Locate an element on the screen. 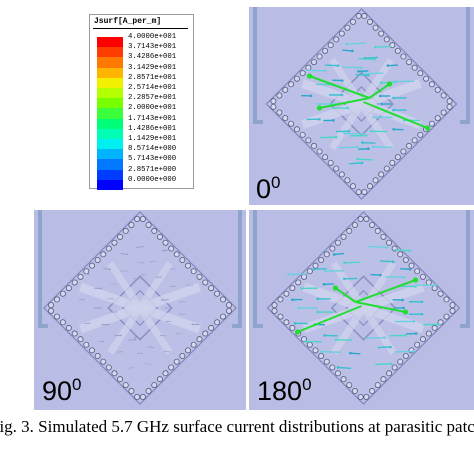 The image size is (474, 458). legend-title: Jsurf[A_per_m] is located at coordinates (128, 21).